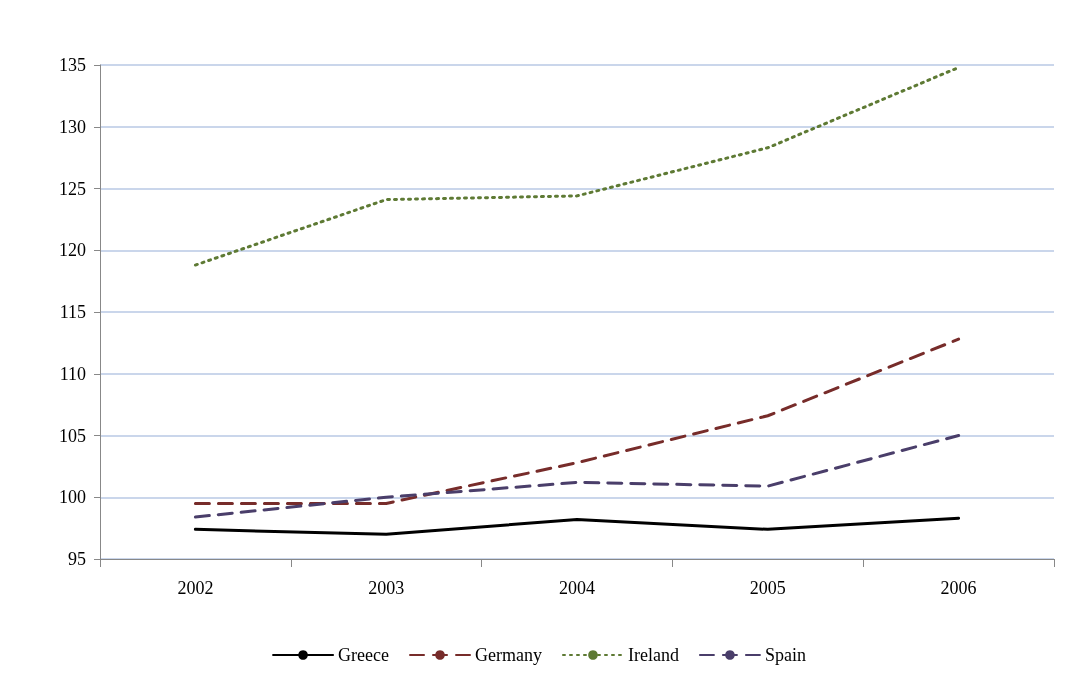 The width and height of the screenshot is (1078, 677). Describe the element at coordinates (958, 588) in the screenshot. I see `x-tick-label: 2006` at that location.